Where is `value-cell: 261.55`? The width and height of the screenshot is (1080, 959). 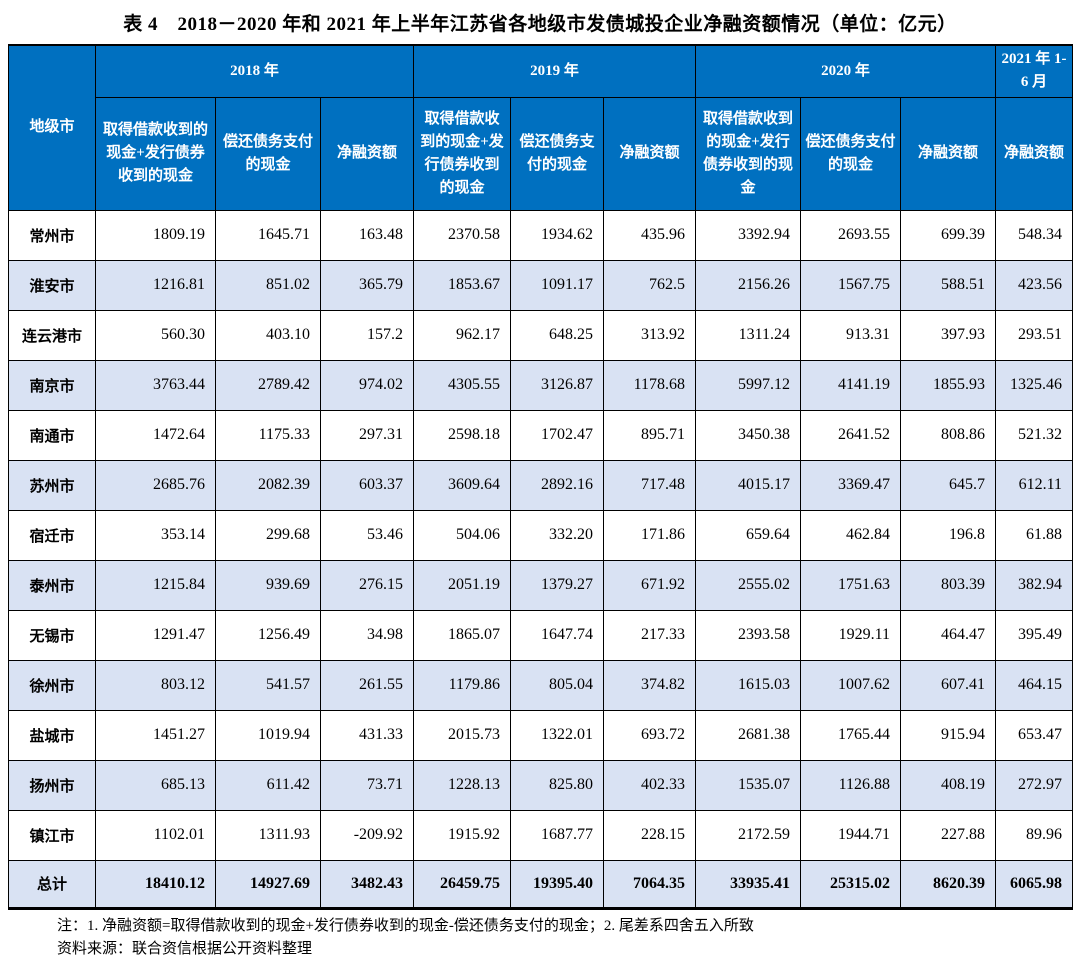 value-cell: 261.55 is located at coordinates (367, 685).